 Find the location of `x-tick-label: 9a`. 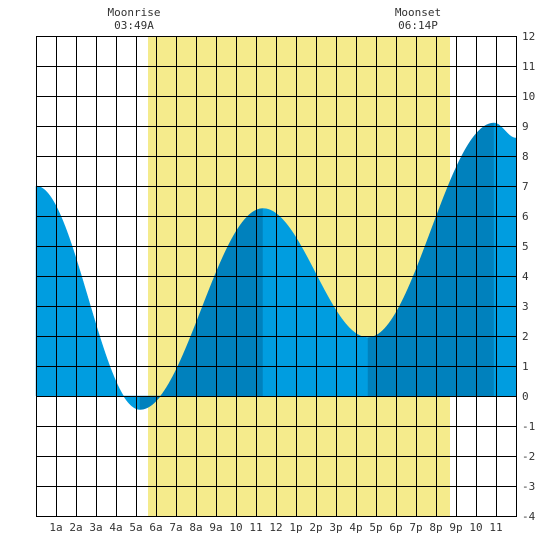

x-tick-label: 9a is located at coordinates (215, 527).